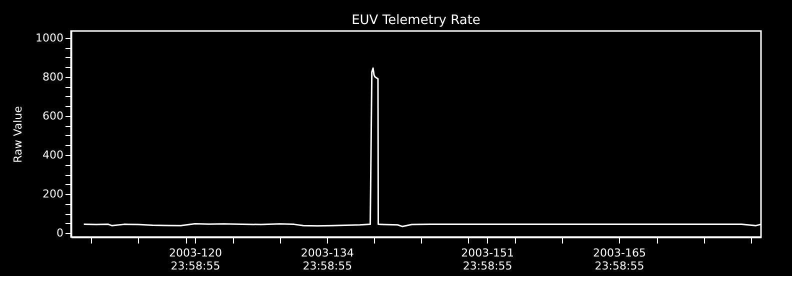 This screenshot has width=800, height=300. What do you see at coordinates (60, 233) in the screenshot?
I see `y-tick-label: 0` at bounding box center [60, 233].